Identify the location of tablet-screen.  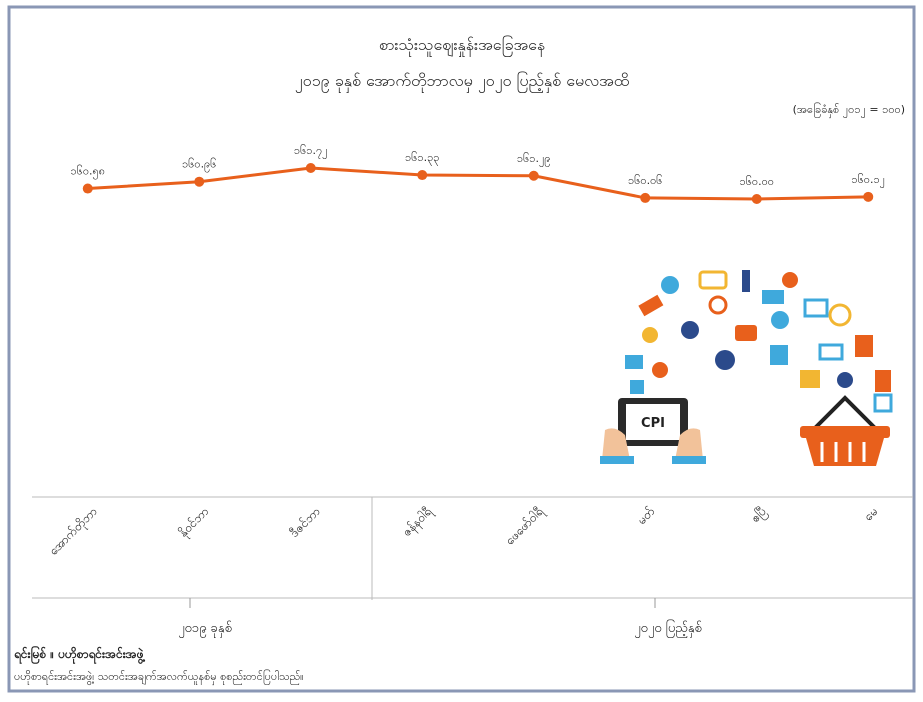
(653, 422).